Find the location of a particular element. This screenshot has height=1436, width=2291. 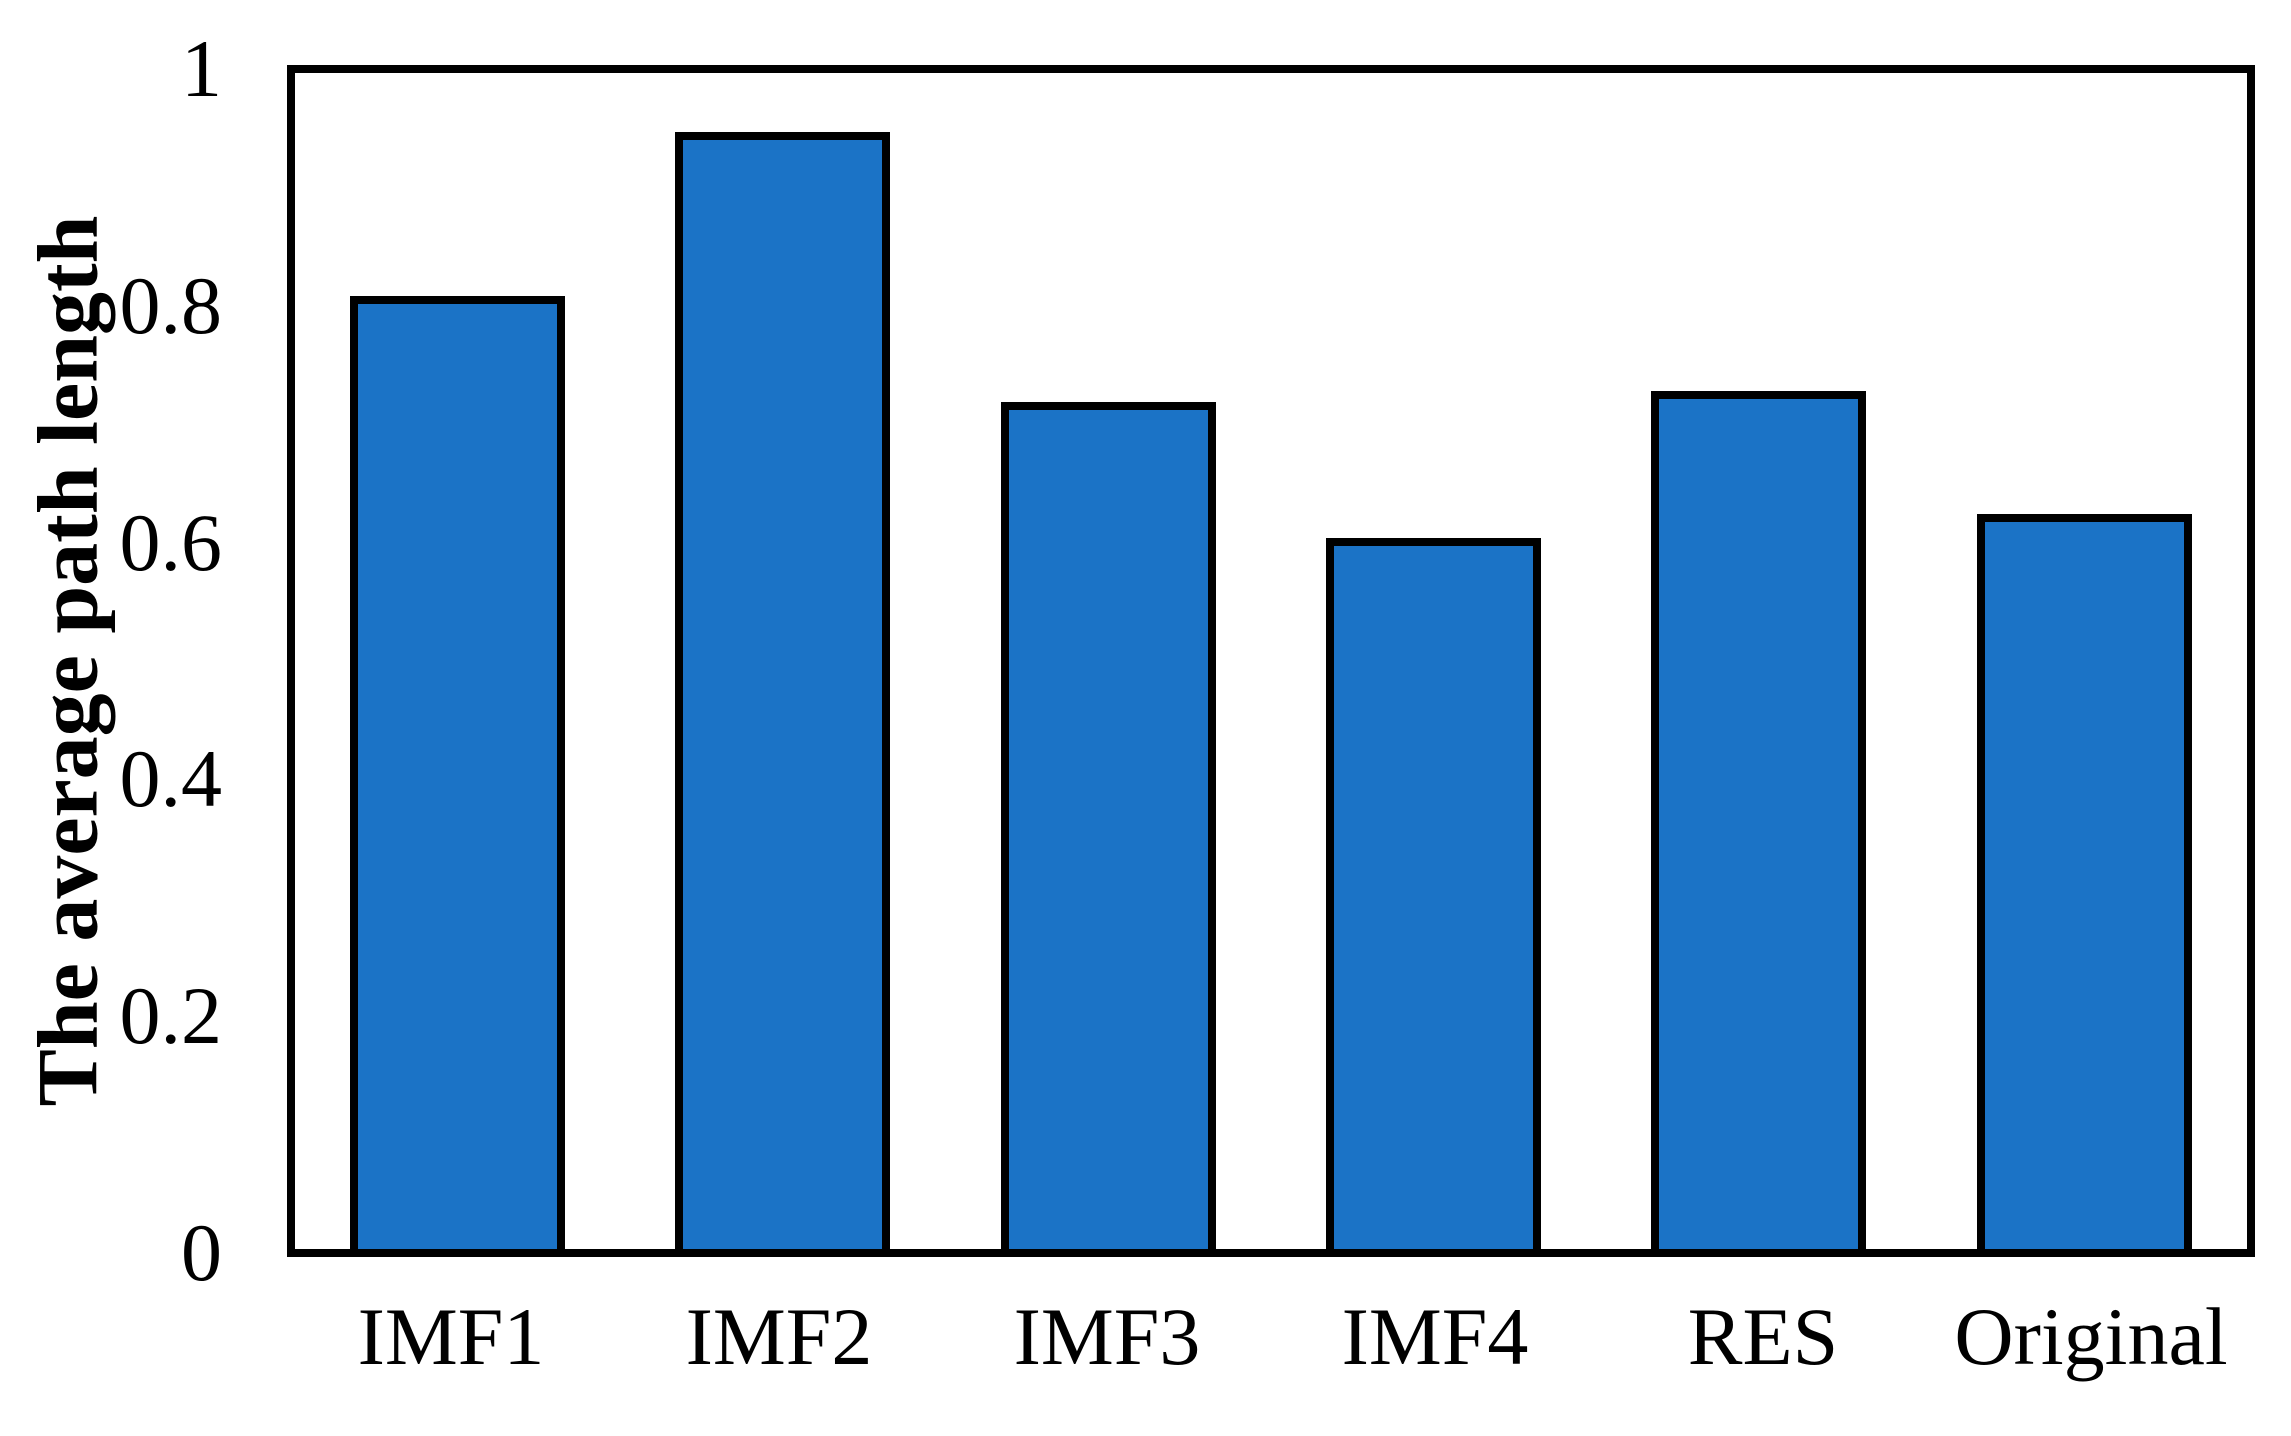

y-tick-label-0.2: 0.2 is located at coordinates (171, 1016).